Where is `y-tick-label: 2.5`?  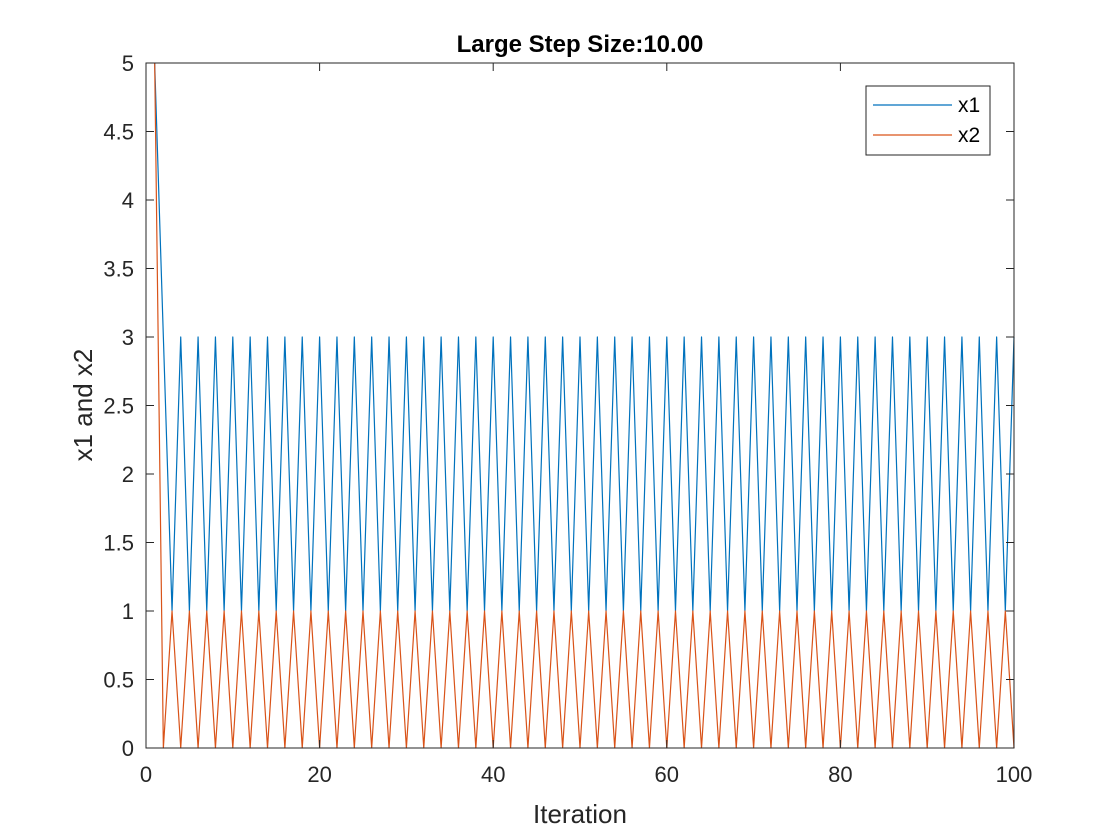
y-tick-label: 2.5 is located at coordinates (118, 406).